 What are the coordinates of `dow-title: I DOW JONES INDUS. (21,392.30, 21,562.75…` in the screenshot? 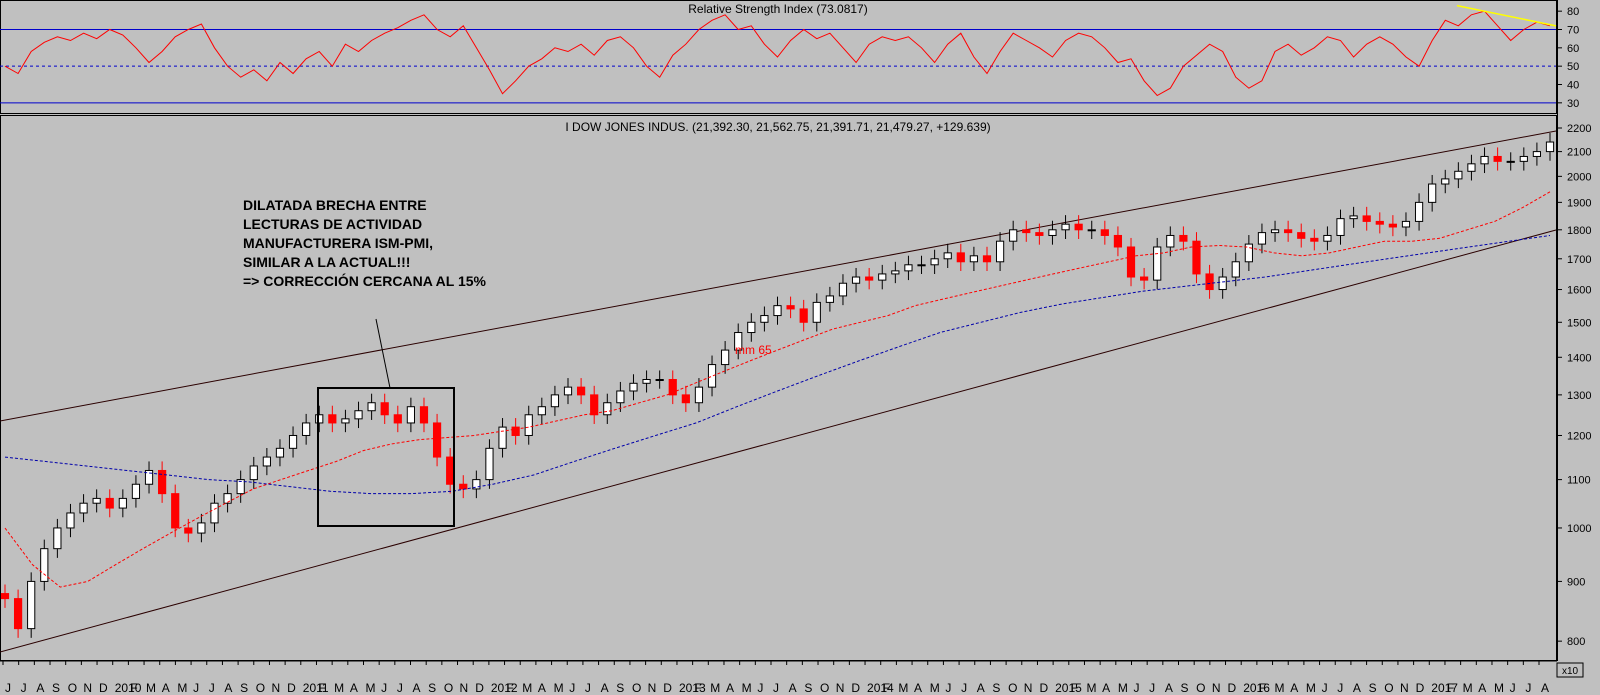 It's located at (777, 127).